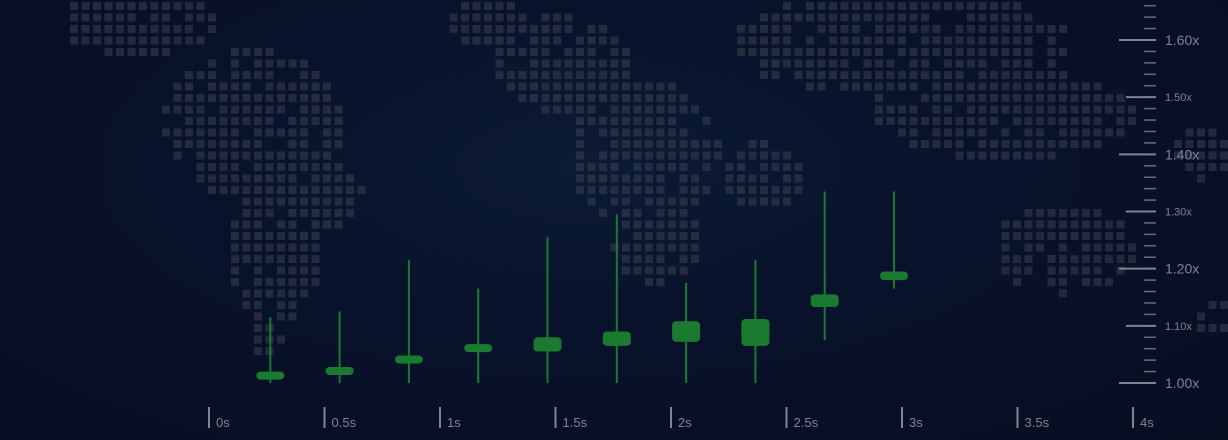 This screenshot has width=1228, height=440. What do you see at coordinates (454, 422) in the screenshot?
I see `x-tick-label: 1s` at bounding box center [454, 422].